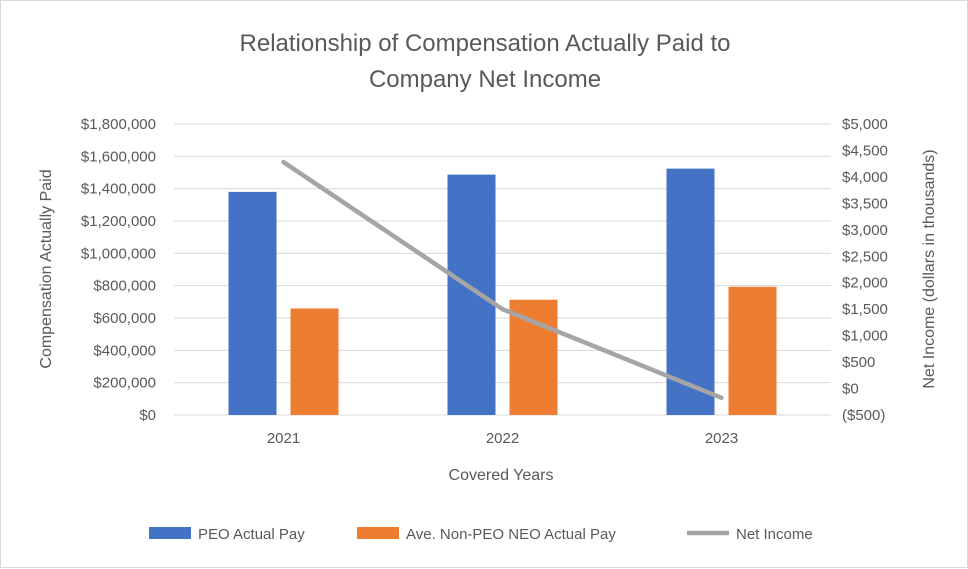  Describe the element at coordinates (753, 351) in the screenshot. I see `bar-ave-non-peo-neo-actual-pay-2023` at that location.